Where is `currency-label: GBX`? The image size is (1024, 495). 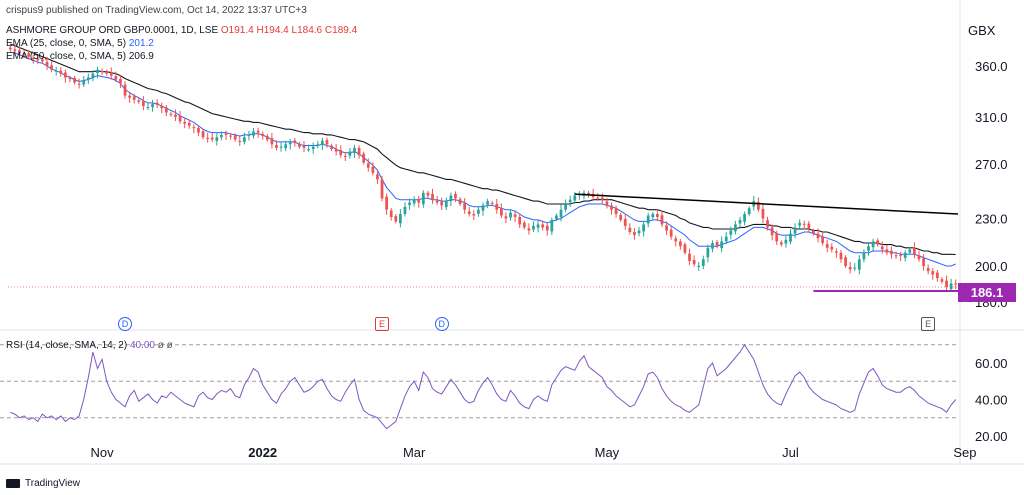 currency-label: GBX is located at coordinates (982, 30).